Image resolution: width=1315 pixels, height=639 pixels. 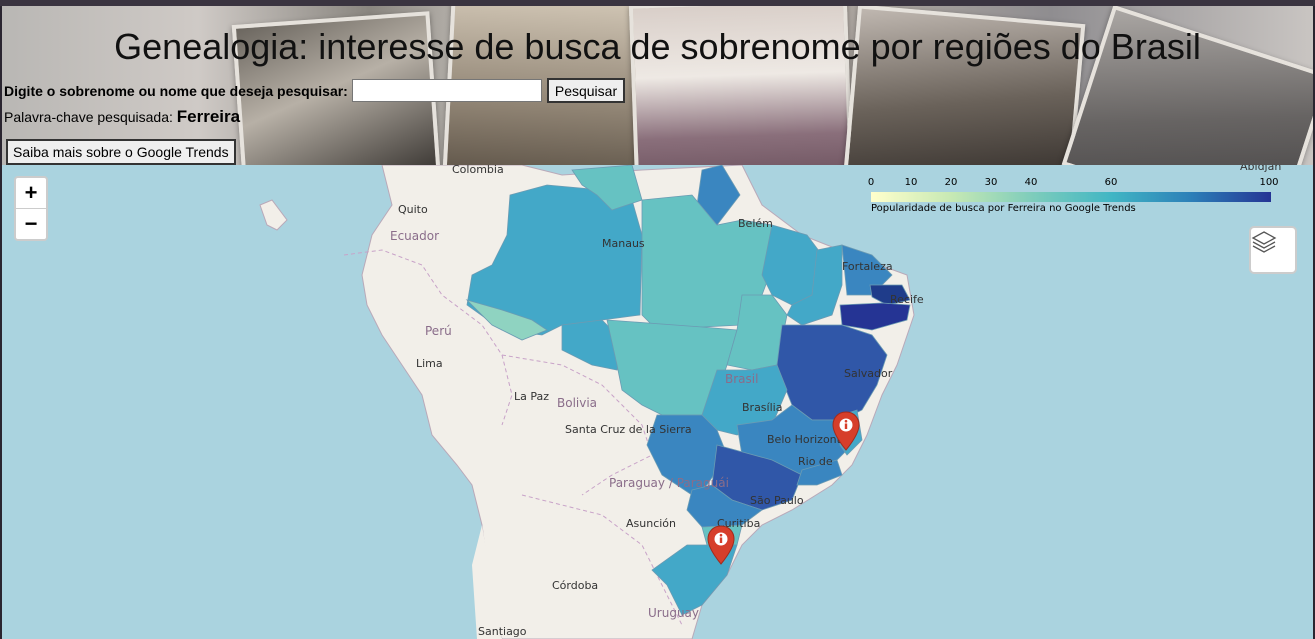 I want to click on state-rio-grande-do-norte, so click(x=890, y=295).